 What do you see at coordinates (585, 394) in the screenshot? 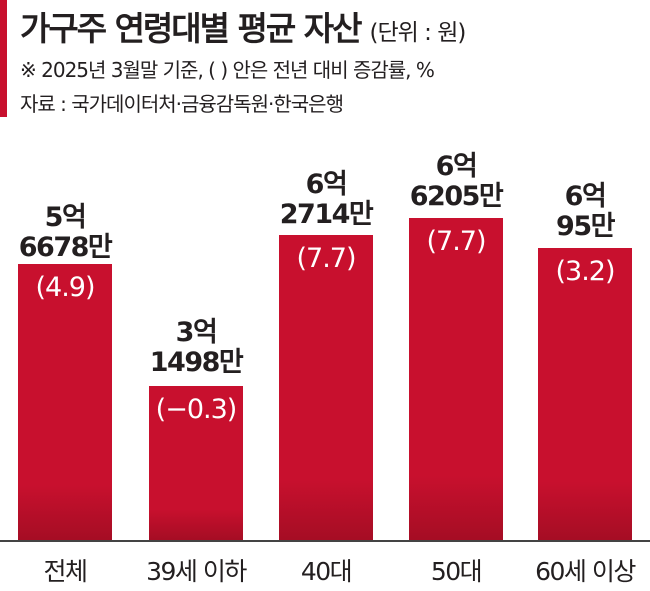
I see `bar-60-over: (3.2)` at bounding box center [585, 394].